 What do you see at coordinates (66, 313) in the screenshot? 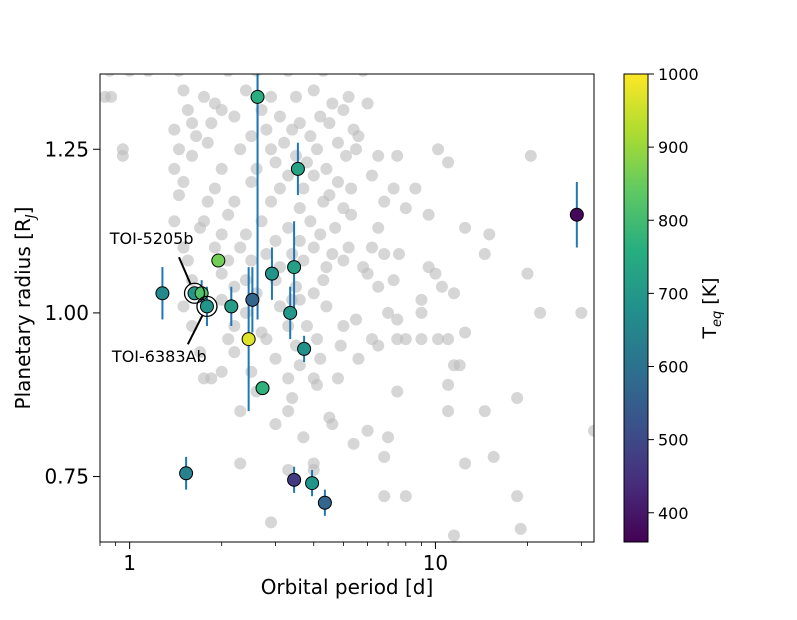
I see `y-tick-label: 1.00` at bounding box center [66, 313].